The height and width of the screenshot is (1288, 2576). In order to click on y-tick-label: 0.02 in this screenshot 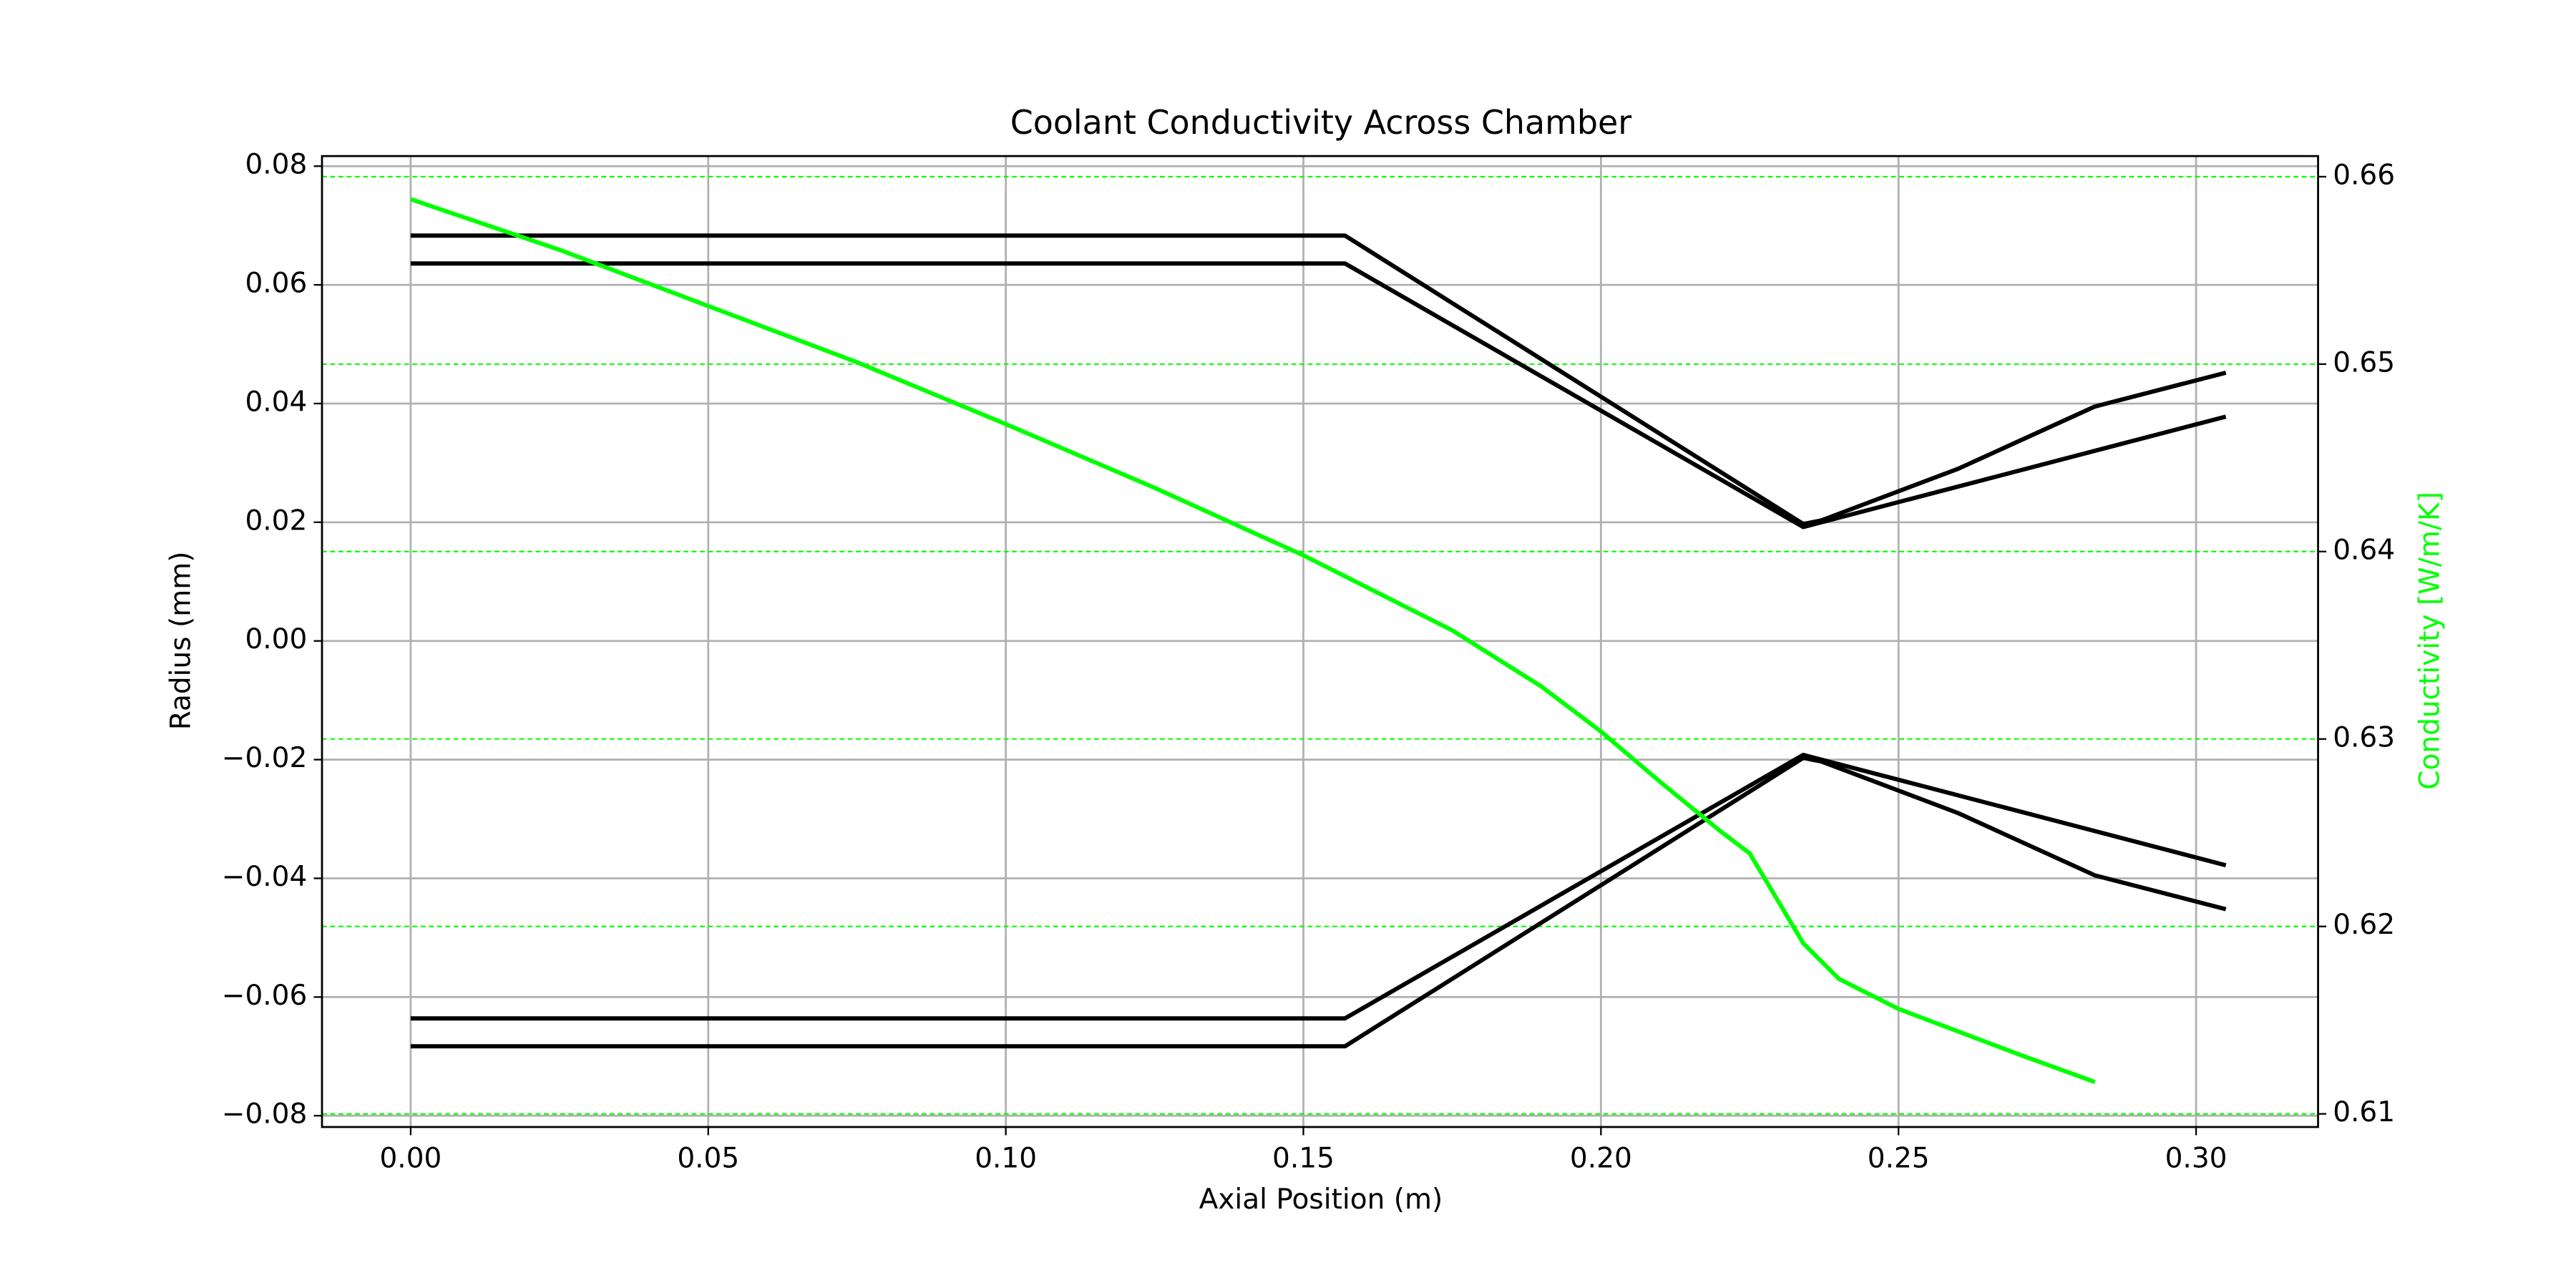, I will do `click(276, 520)`.